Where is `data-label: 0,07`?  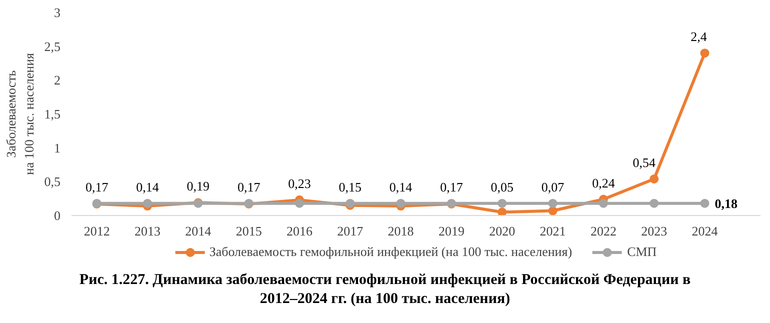 data-label: 0,07 is located at coordinates (553, 186).